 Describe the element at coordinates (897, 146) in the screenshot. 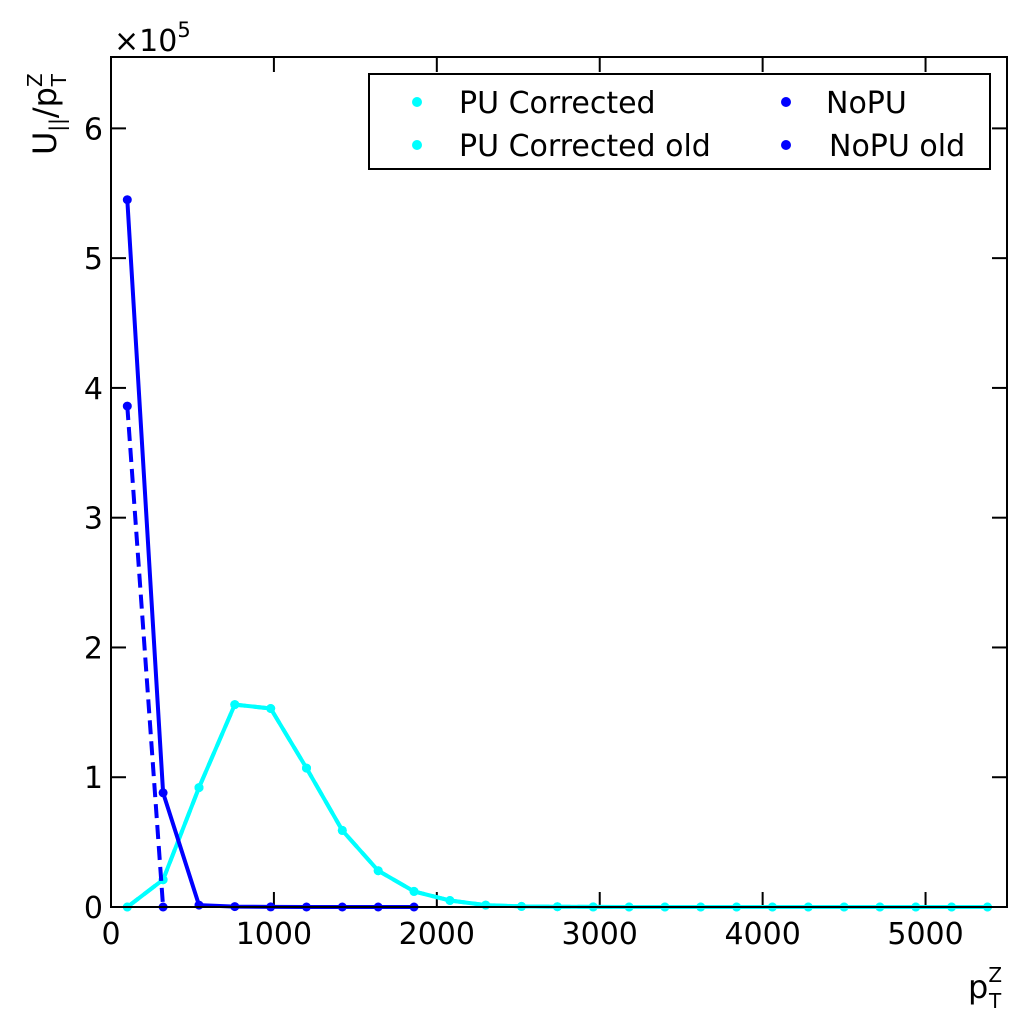

I see `legend-label-nopu-old: NoPU old` at that location.